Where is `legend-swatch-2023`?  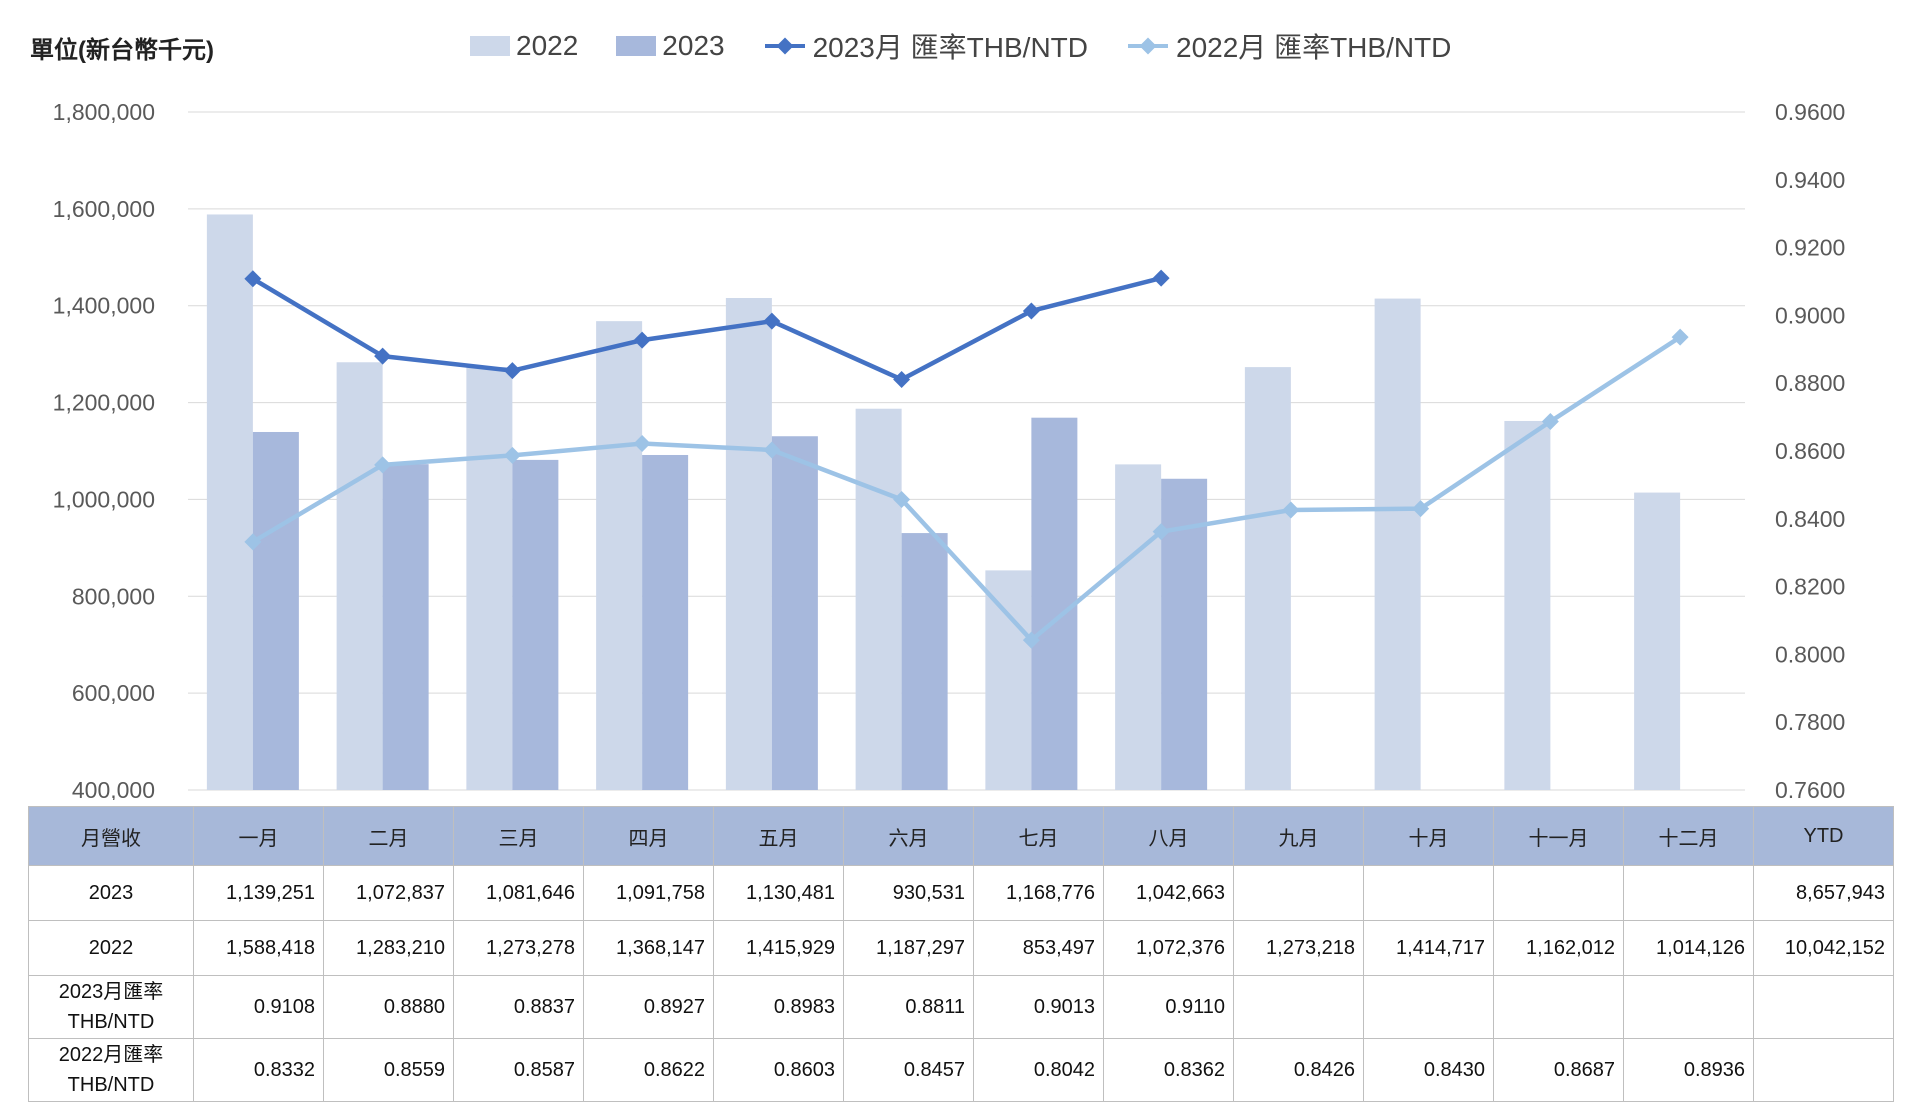
legend-swatch-2023 is located at coordinates (636, 46).